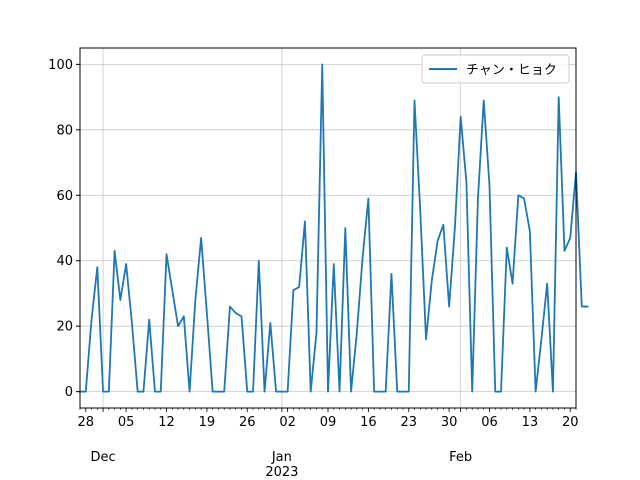  I want to click on x-tick-label: 19, so click(207, 422).